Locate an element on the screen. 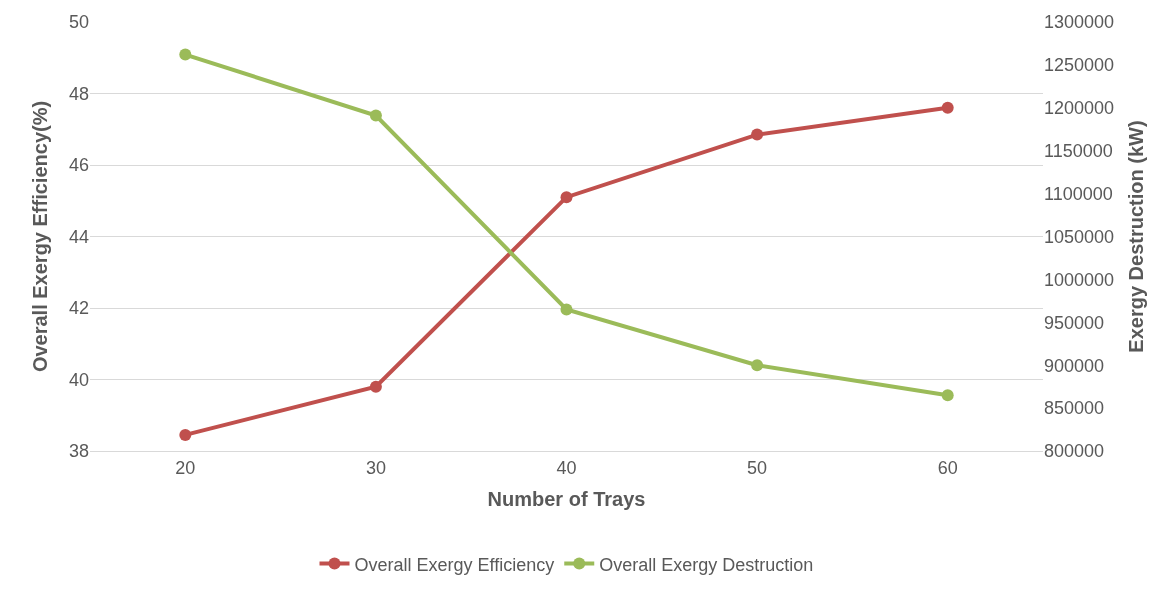  y-tick-label: 40 is located at coordinates (78, 379).